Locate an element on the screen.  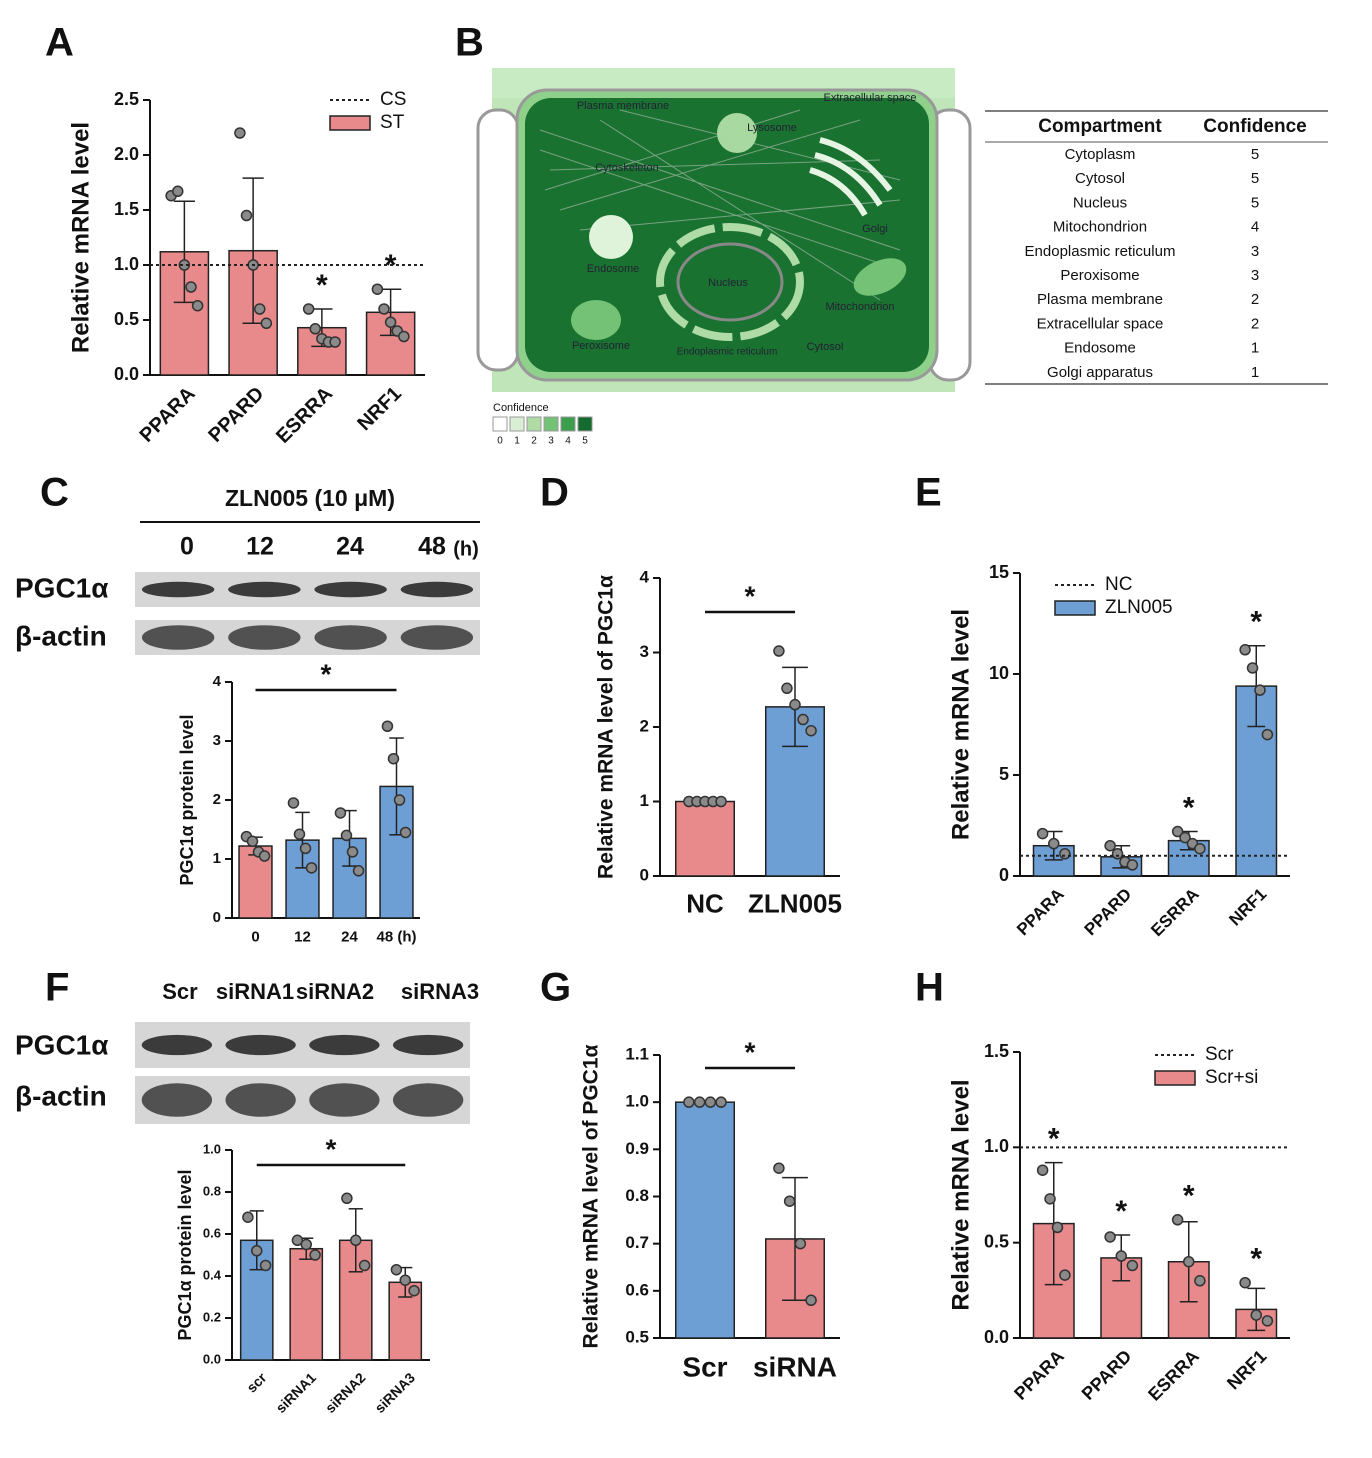
panel-label: G is located at coordinates (555, 988).